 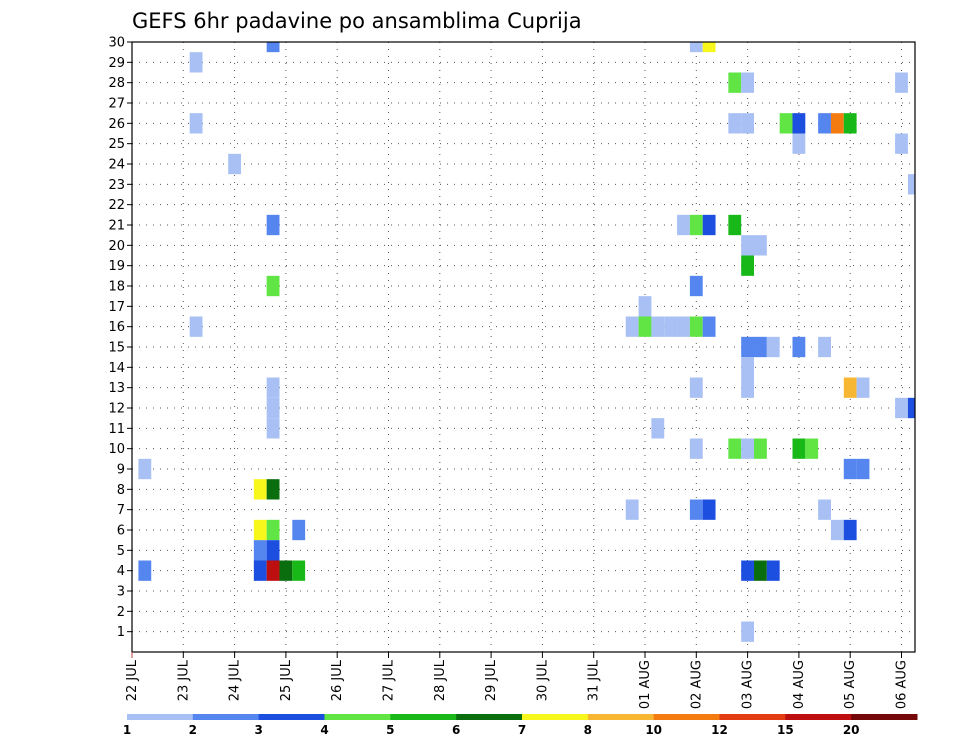 What do you see at coordinates (116, 368) in the screenshot?
I see `y-tick-label: 14` at bounding box center [116, 368].